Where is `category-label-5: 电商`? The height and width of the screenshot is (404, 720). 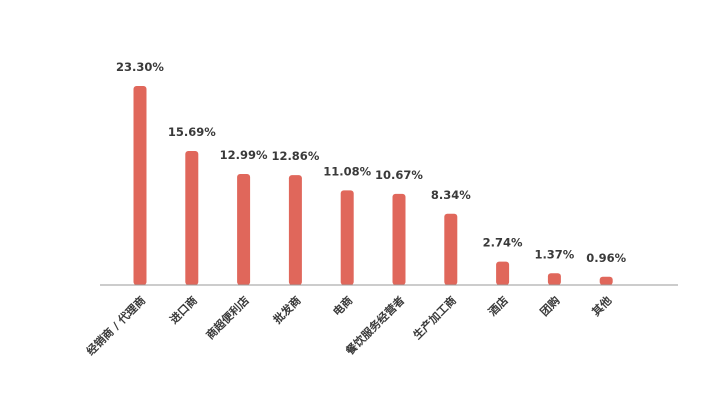
category-label-5: 电商 is located at coordinates (342, 305).